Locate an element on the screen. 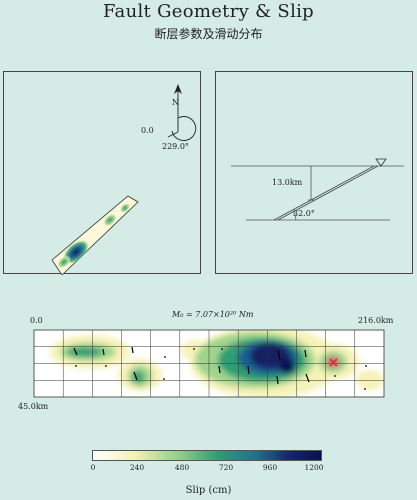 This screenshot has width=417, height=500. depth-label: 13.0km is located at coordinates (287, 182).